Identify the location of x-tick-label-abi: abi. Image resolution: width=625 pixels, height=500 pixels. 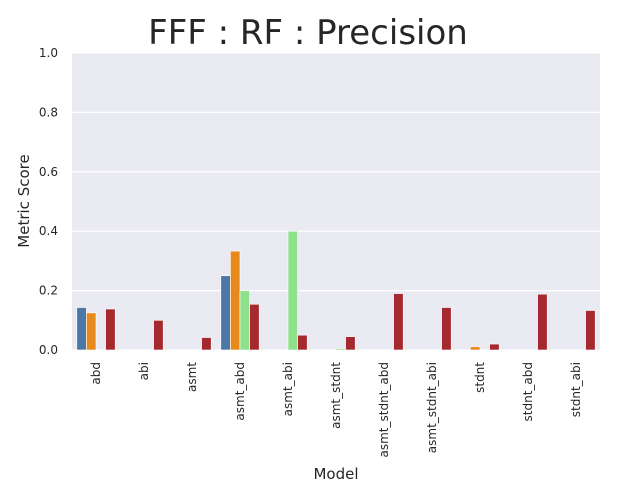
(144, 371).